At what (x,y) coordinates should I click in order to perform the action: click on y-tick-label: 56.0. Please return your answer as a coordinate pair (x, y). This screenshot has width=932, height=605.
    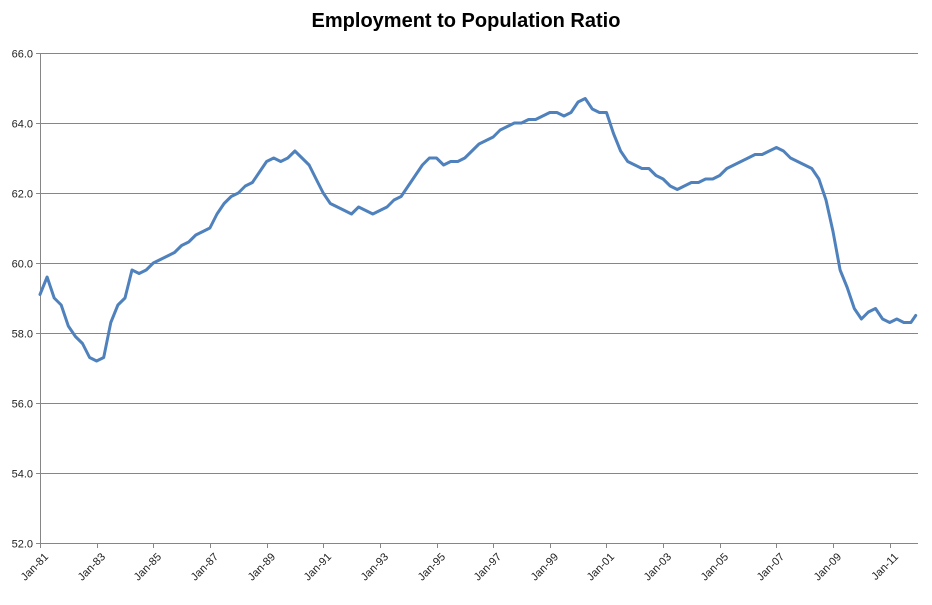
    Looking at the image, I should click on (22, 405).